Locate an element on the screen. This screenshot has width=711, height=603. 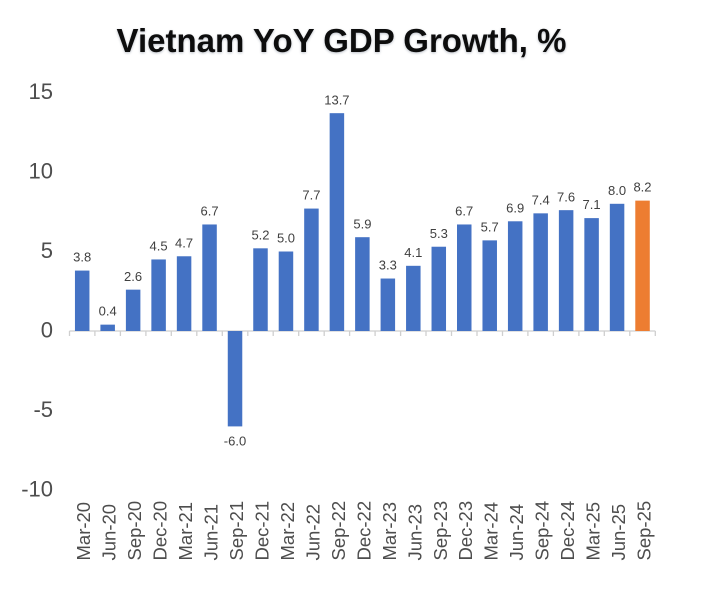
svg-text: 8.0 is located at coordinates (617, 190).